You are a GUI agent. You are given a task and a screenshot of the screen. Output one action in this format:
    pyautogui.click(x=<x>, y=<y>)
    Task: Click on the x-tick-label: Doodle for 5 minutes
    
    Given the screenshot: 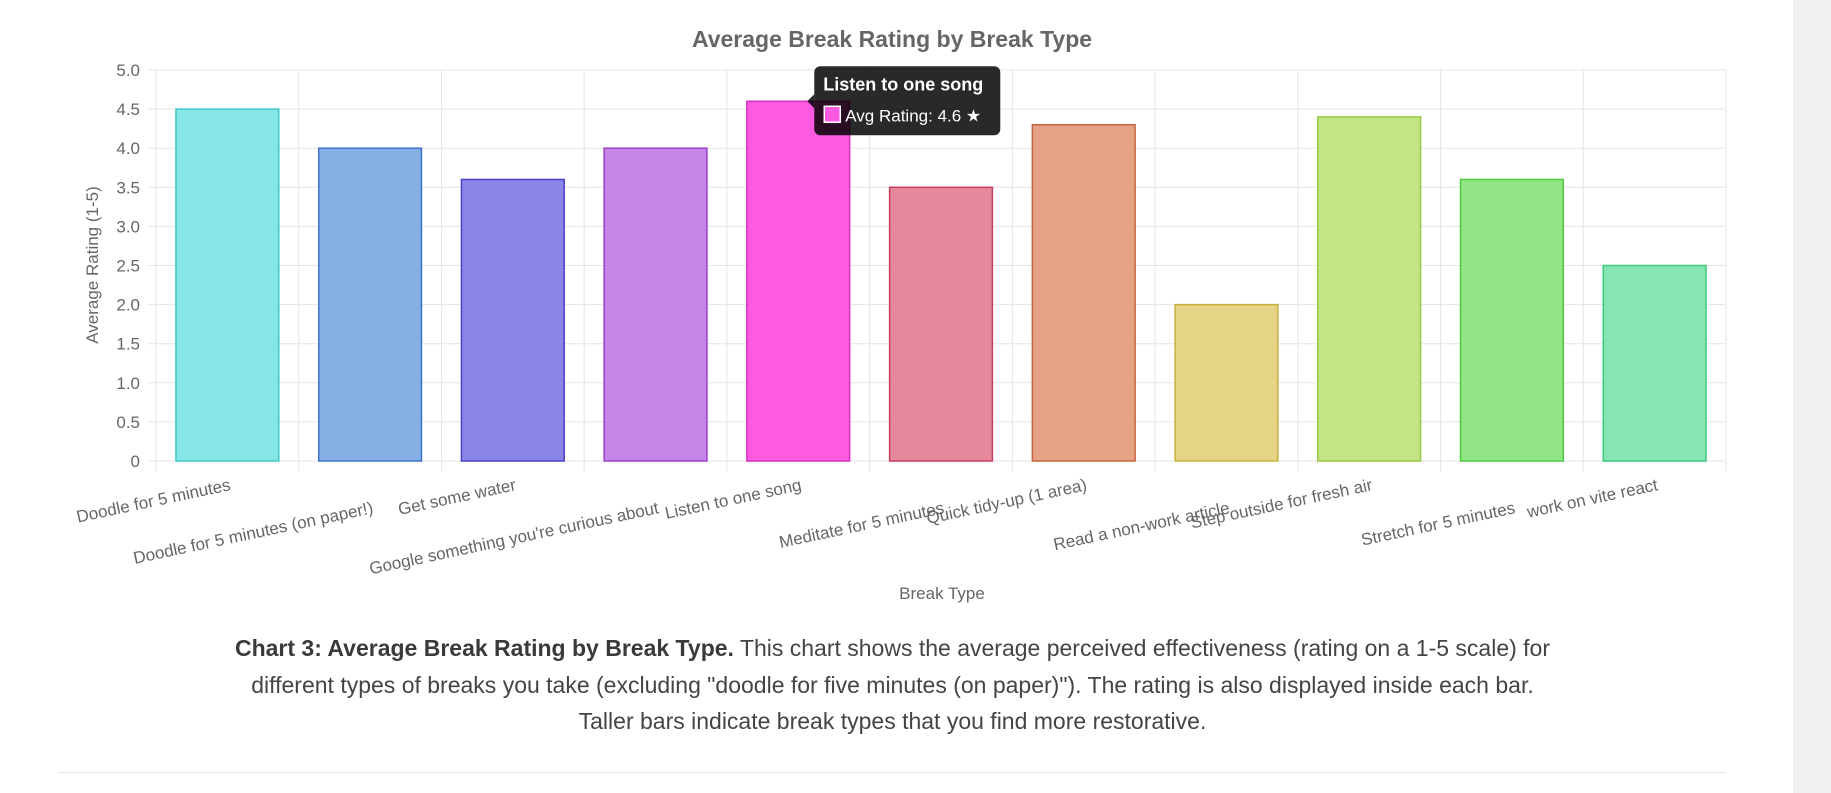 What is the action you would take?
    pyautogui.click(x=153, y=500)
    